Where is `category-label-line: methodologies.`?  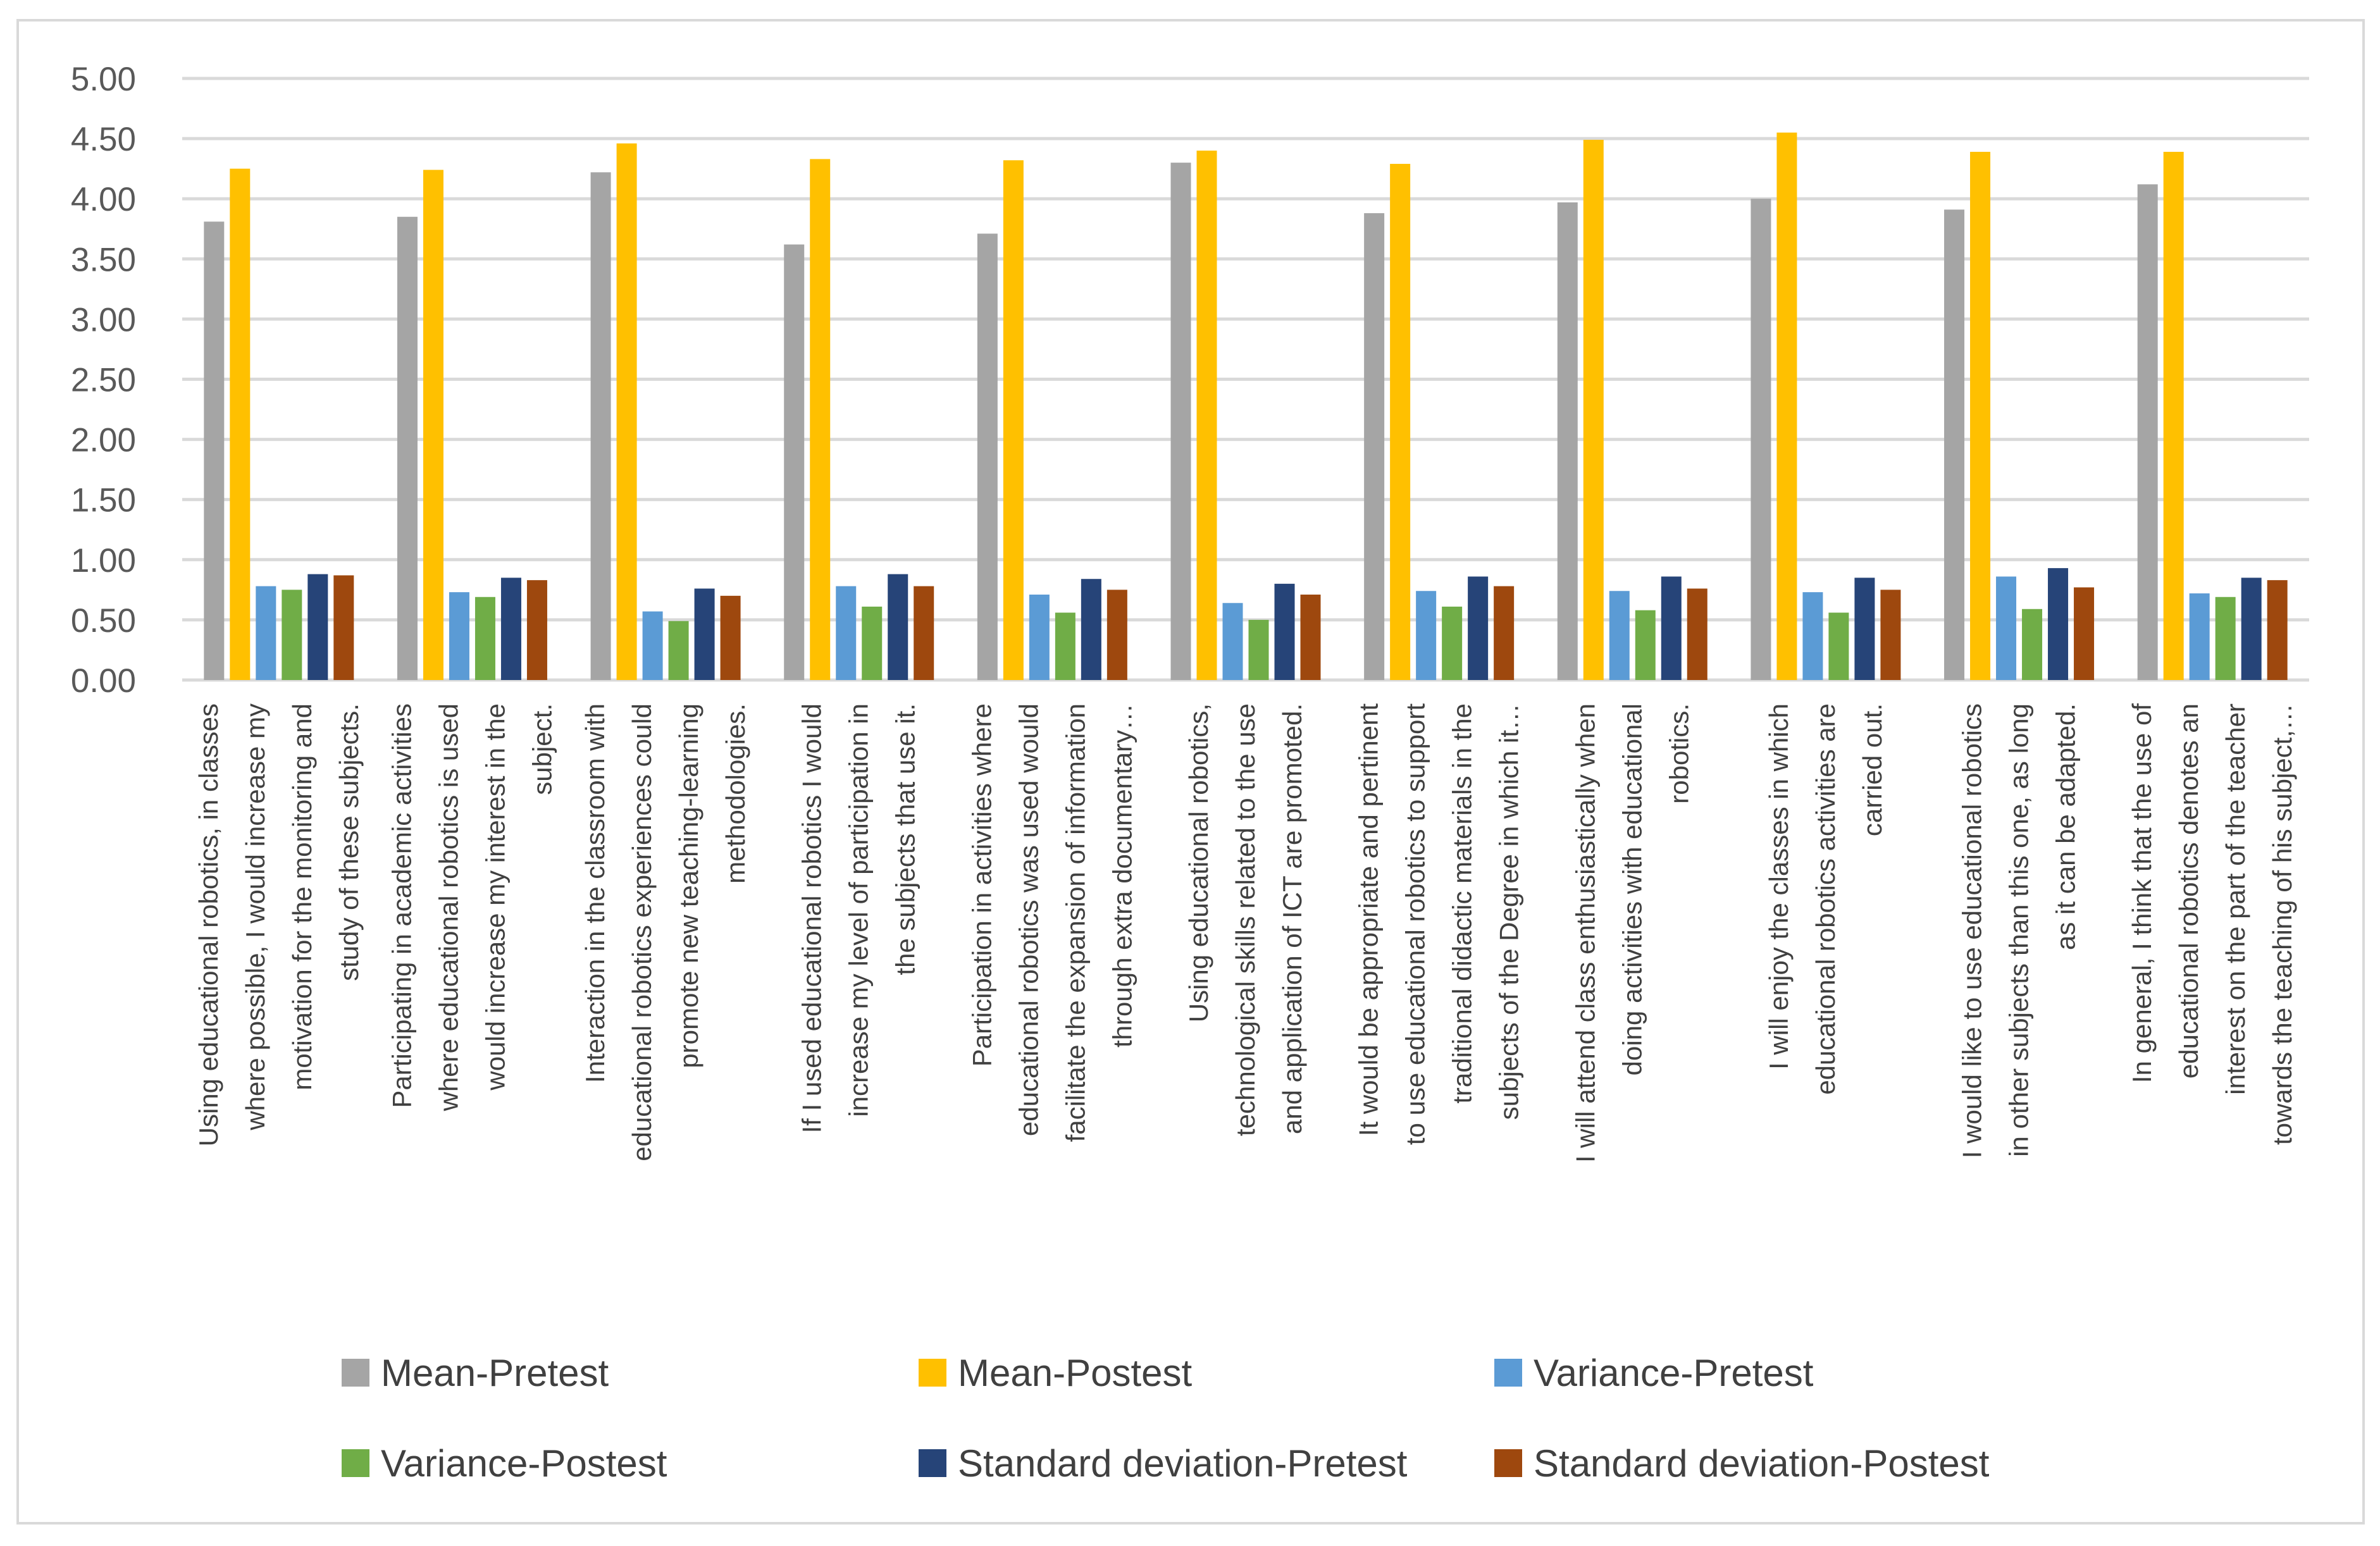
category-label-line: methodologies. is located at coordinates (735, 793).